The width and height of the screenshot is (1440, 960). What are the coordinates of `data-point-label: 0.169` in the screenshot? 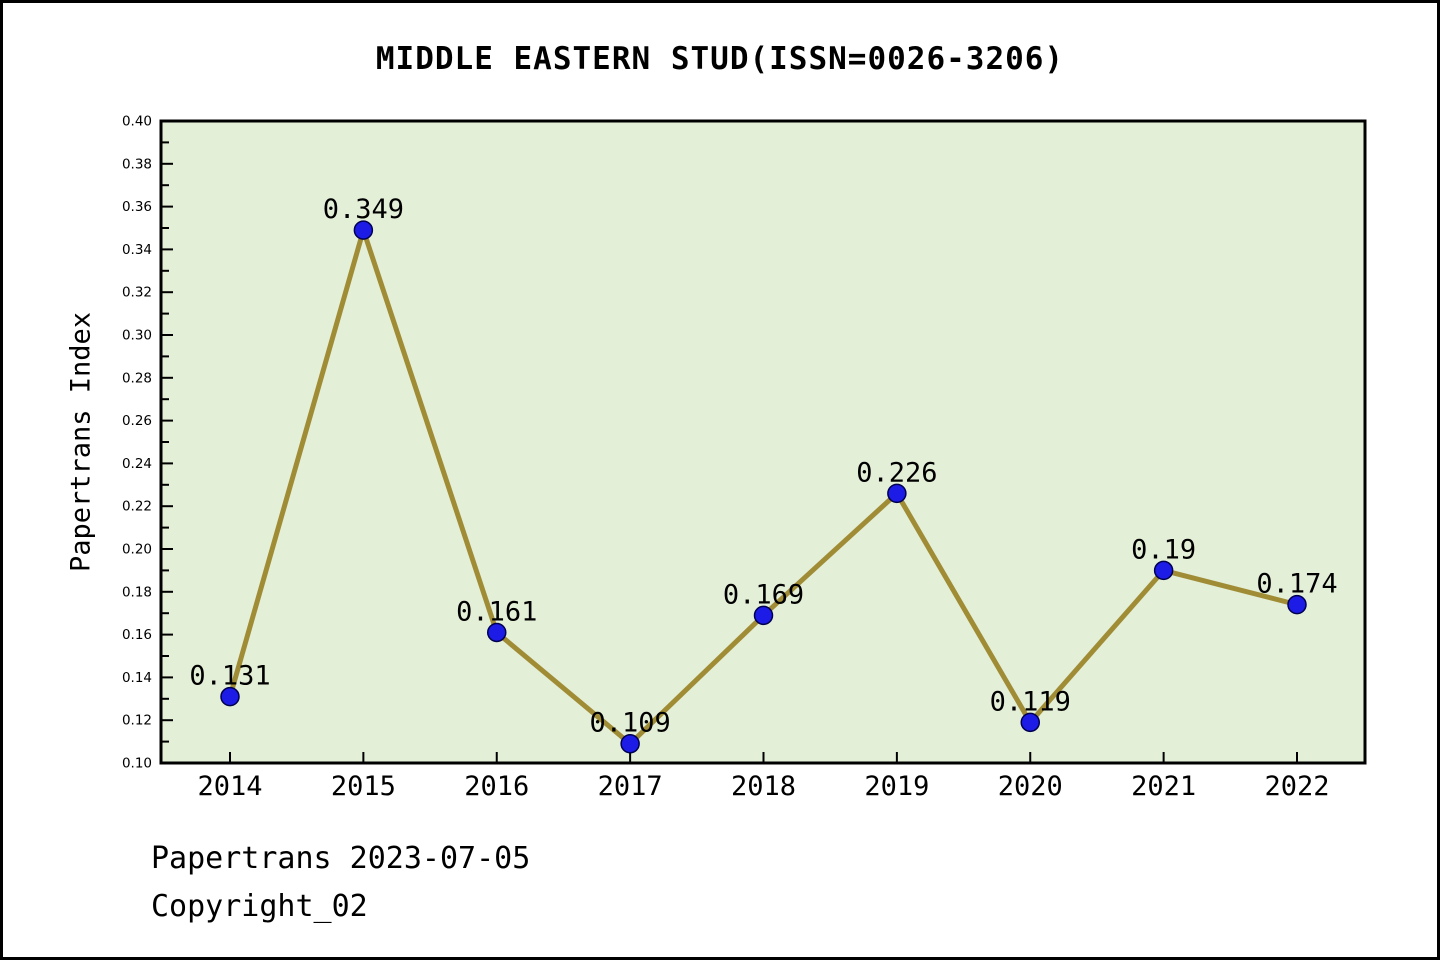 It's located at (763, 594).